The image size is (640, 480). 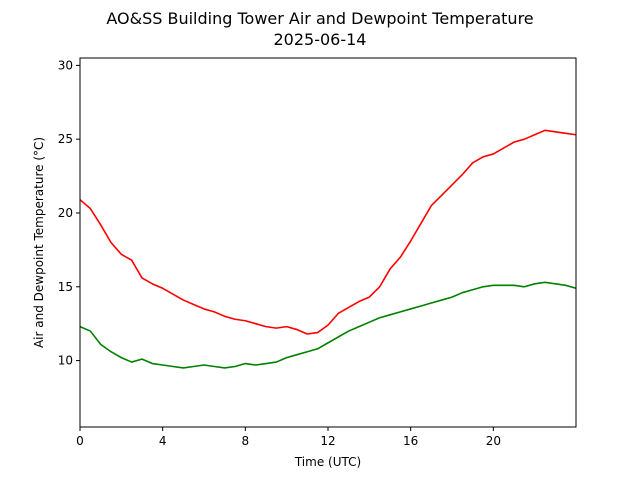 What do you see at coordinates (163, 441) in the screenshot?
I see `x-tick-label: 4` at bounding box center [163, 441].